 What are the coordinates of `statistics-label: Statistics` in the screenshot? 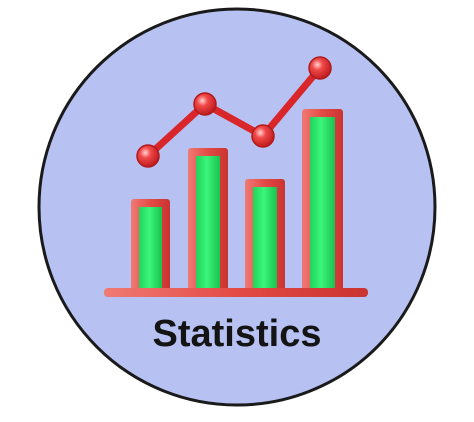 It's located at (237, 334).